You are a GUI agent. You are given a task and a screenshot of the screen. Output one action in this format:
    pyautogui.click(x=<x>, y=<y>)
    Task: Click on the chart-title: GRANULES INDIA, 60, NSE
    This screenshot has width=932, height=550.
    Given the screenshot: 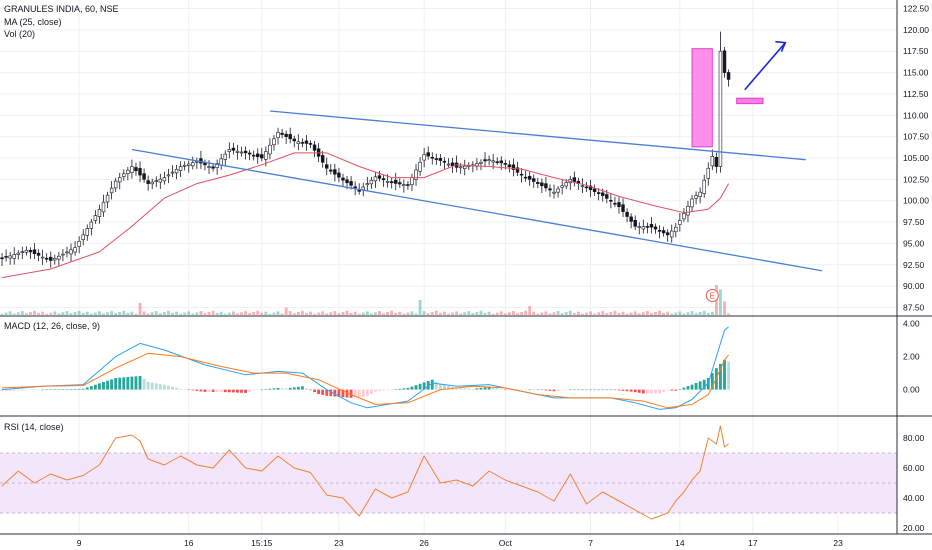 What is the action you would take?
    pyautogui.click(x=61, y=9)
    